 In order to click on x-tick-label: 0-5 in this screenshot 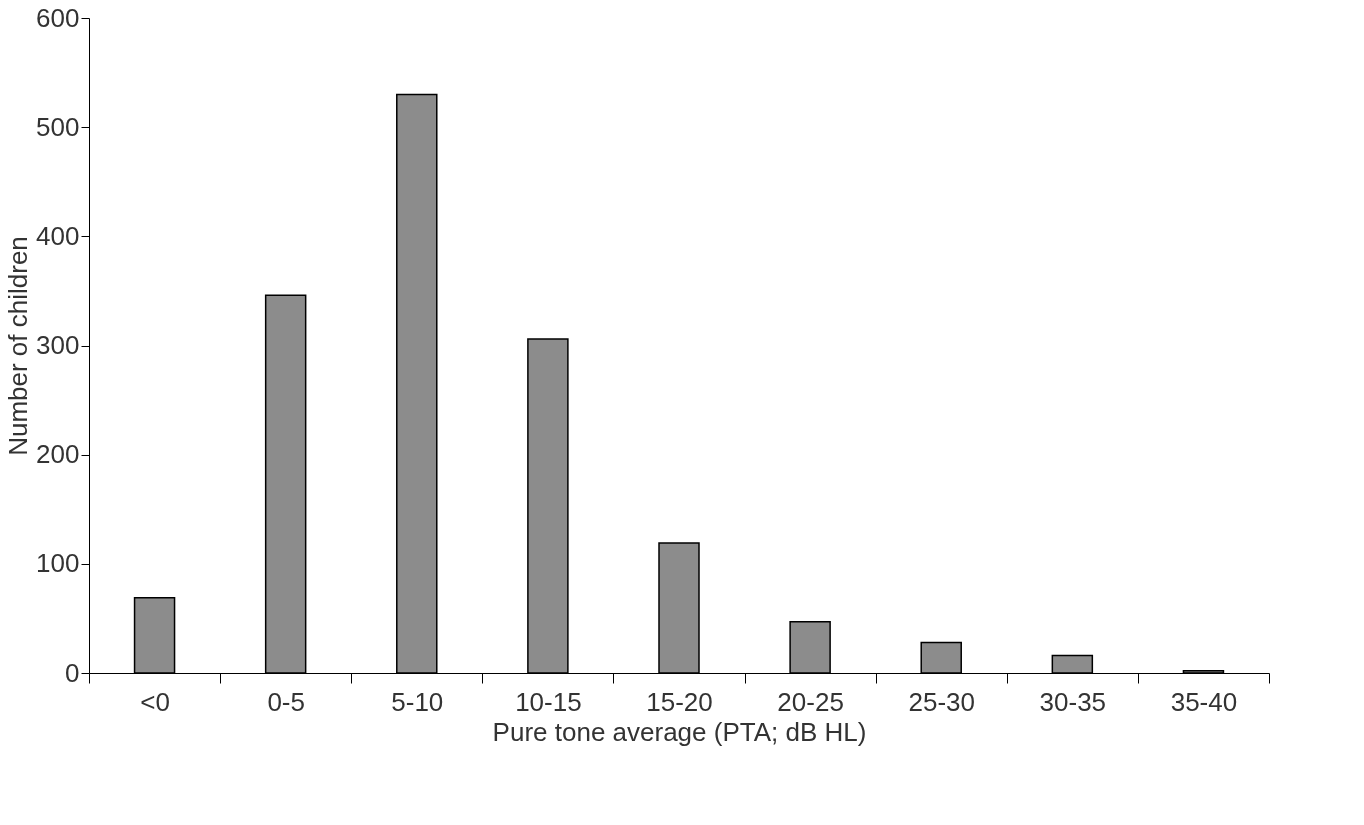, I will do `click(286, 701)`.